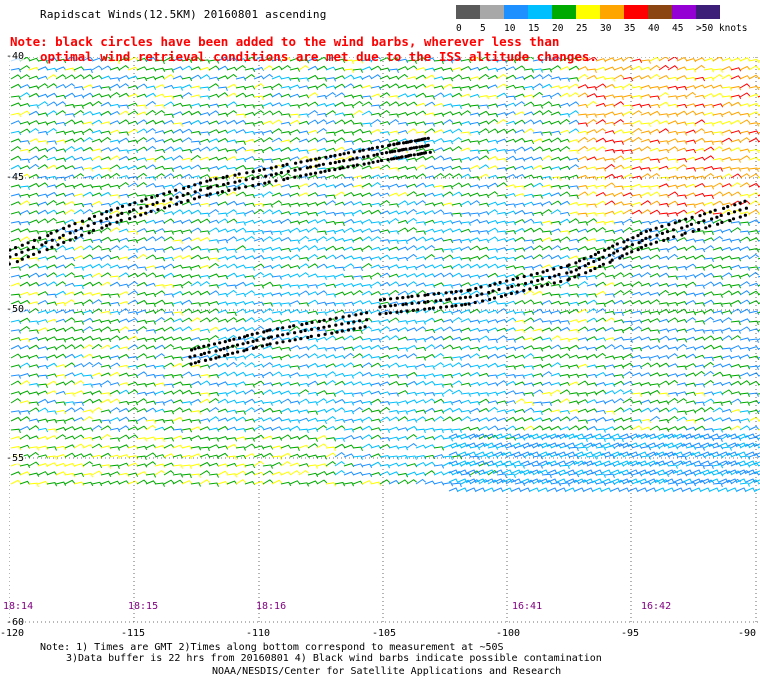  Describe the element at coordinates (606, 20) in the screenshot. I see `wind-speed-legend: 0 5 10 15 20 25 30 35 40 45 >50 knots` at that location.